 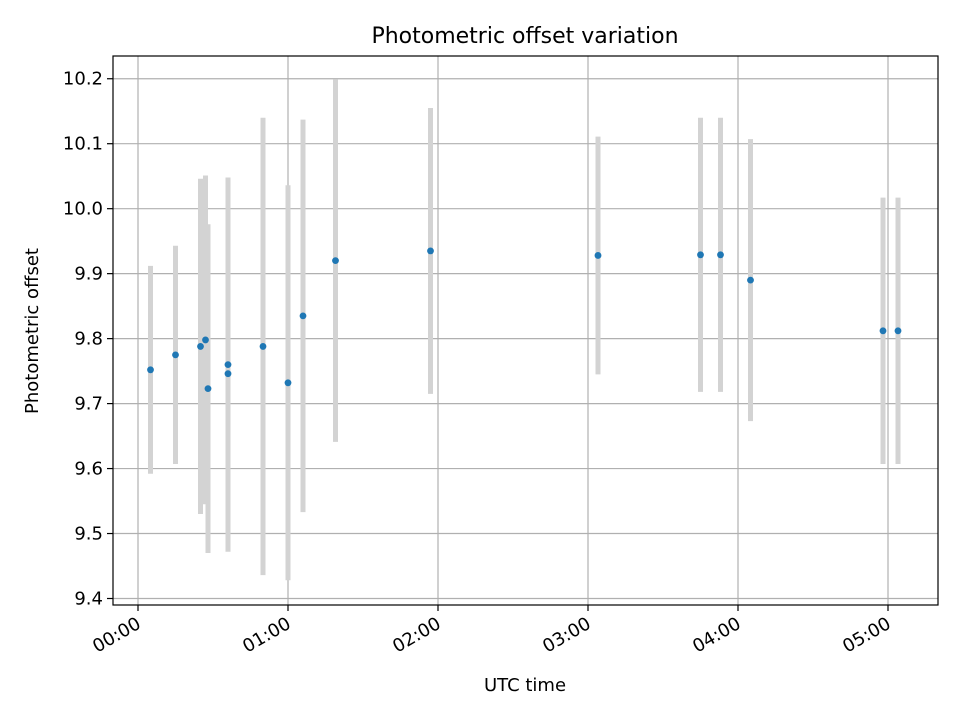 What do you see at coordinates (83, 144) in the screenshot?
I see `y-tick-label: 10.1` at bounding box center [83, 144].